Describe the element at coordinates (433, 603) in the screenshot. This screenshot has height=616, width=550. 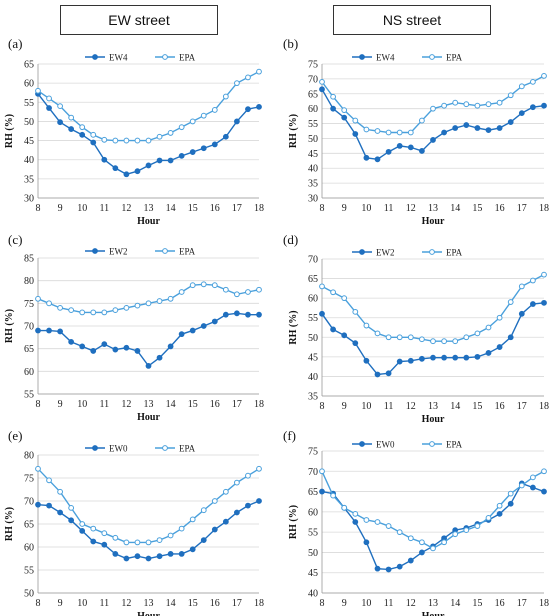
I see `x-tick-label: 13` at that location.